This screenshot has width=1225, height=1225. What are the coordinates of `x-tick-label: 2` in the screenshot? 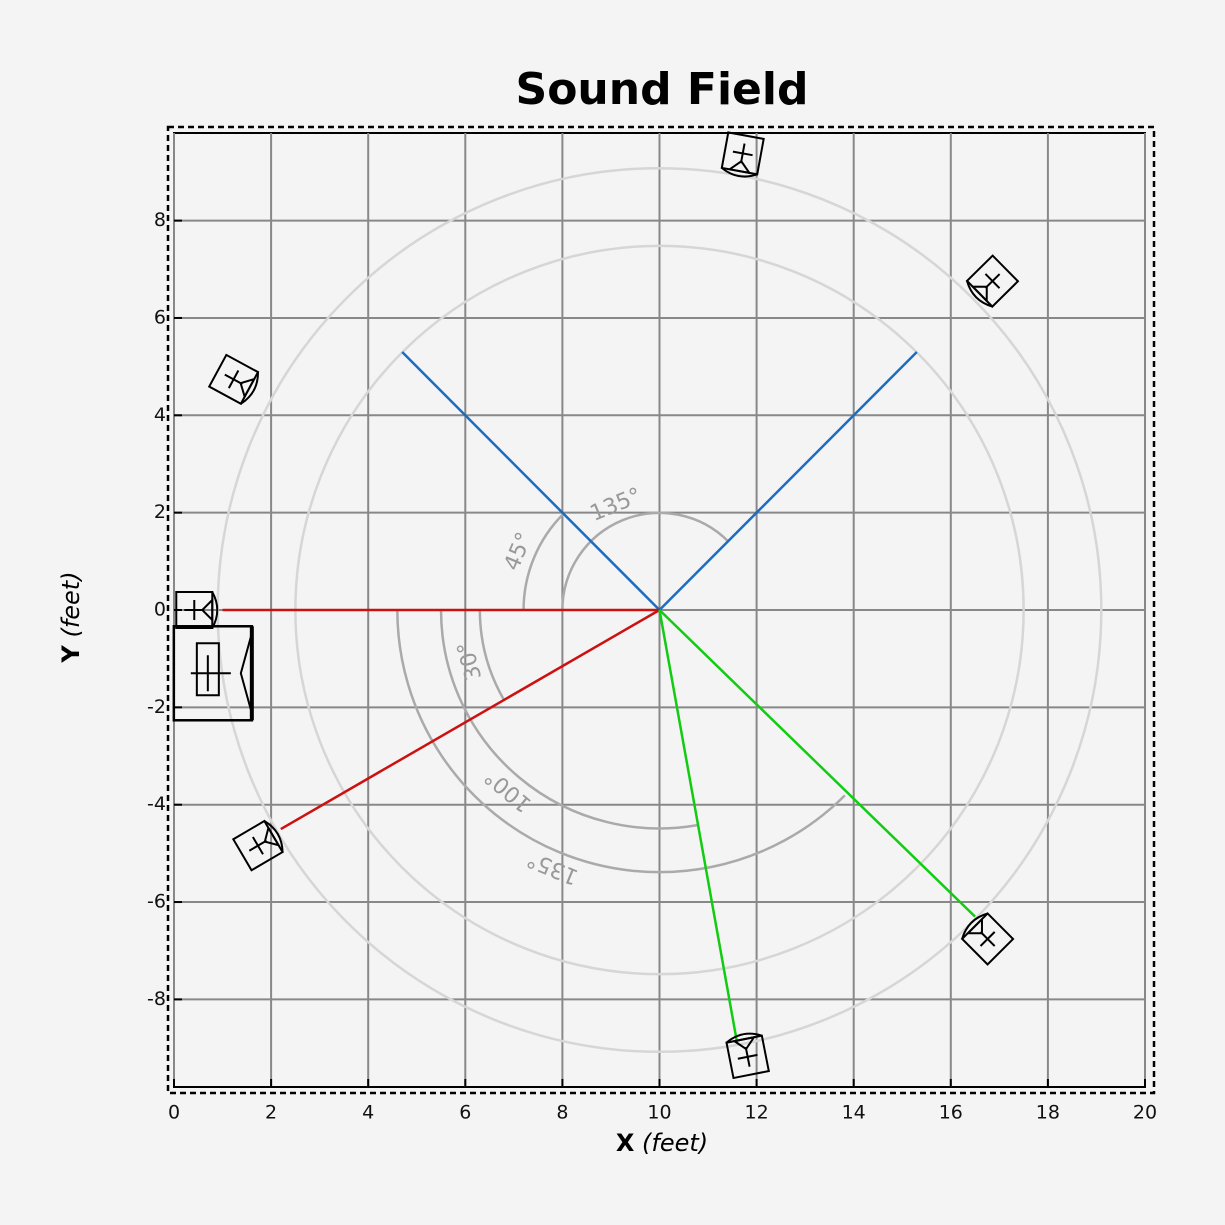 It's located at (271, 1113).